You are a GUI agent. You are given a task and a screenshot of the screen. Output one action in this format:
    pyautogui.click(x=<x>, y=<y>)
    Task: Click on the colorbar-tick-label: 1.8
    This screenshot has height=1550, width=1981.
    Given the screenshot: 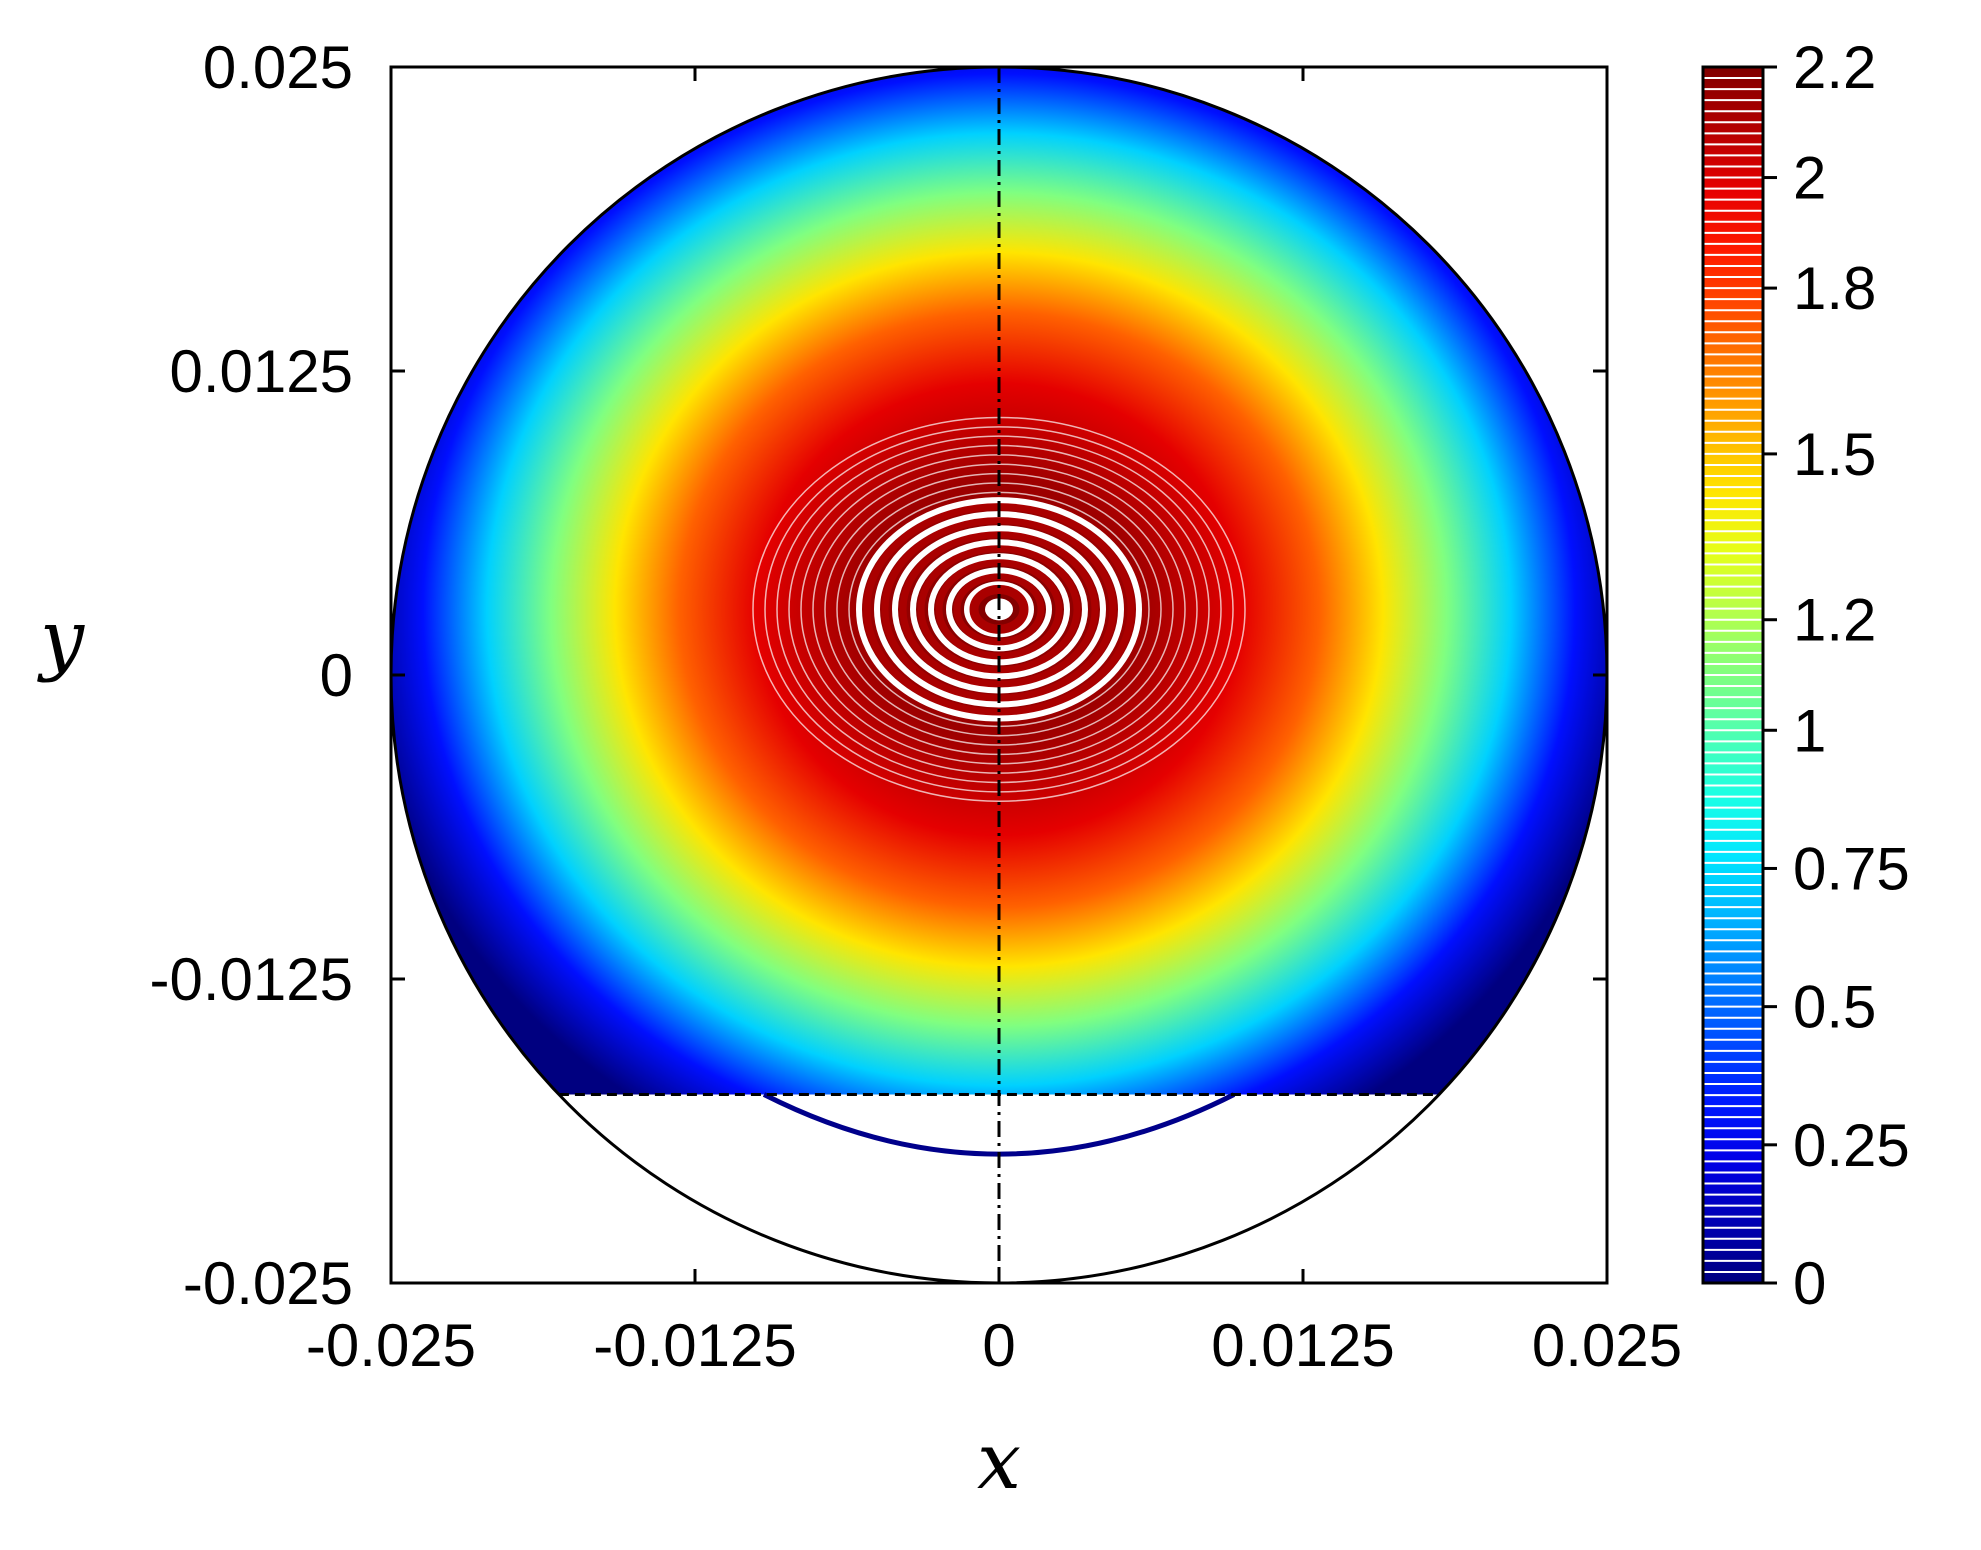 What is the action you would take?
    pyautogui.click(x=1834, y=288)
    